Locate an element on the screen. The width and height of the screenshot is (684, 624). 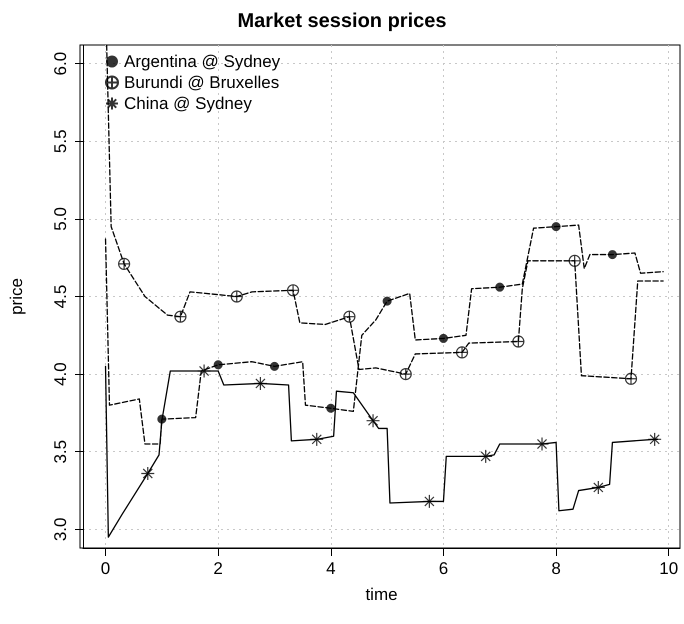
legend-label: Argentina @ Sydney is located at coordinates (202, 61).